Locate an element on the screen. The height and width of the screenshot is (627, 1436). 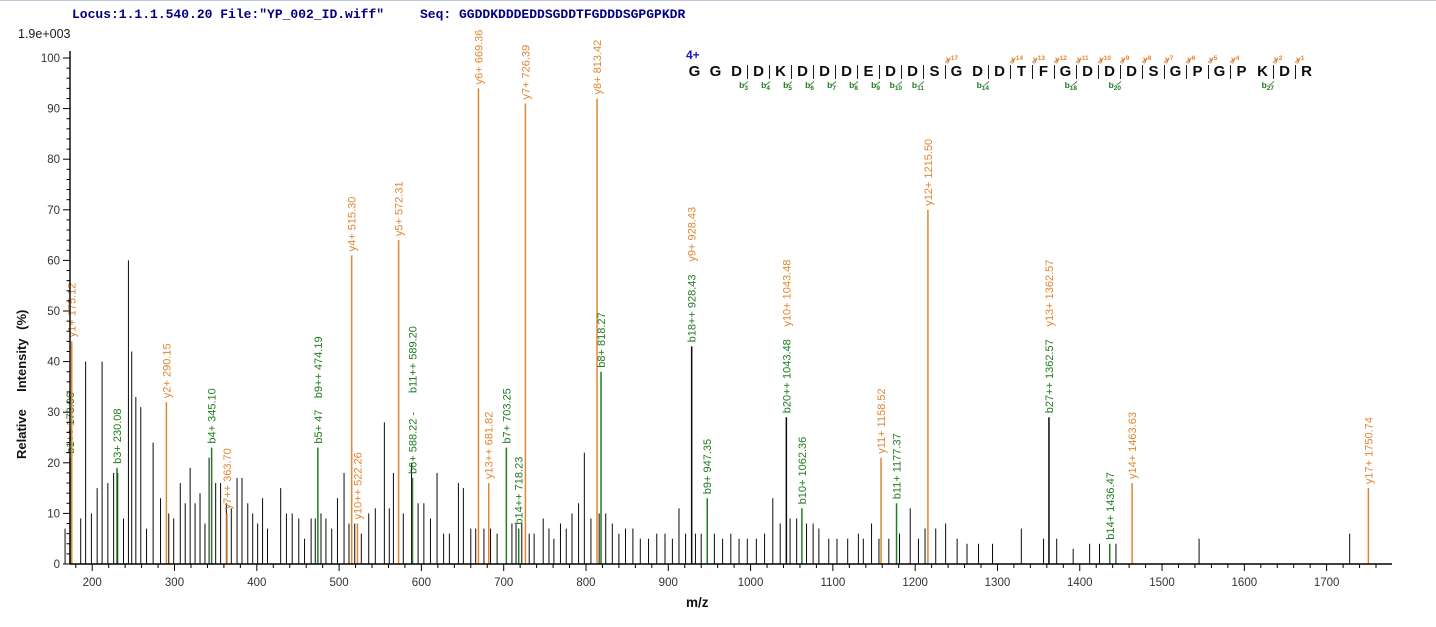
y-ion-label: y13 is located at coordinates (1039, 59).